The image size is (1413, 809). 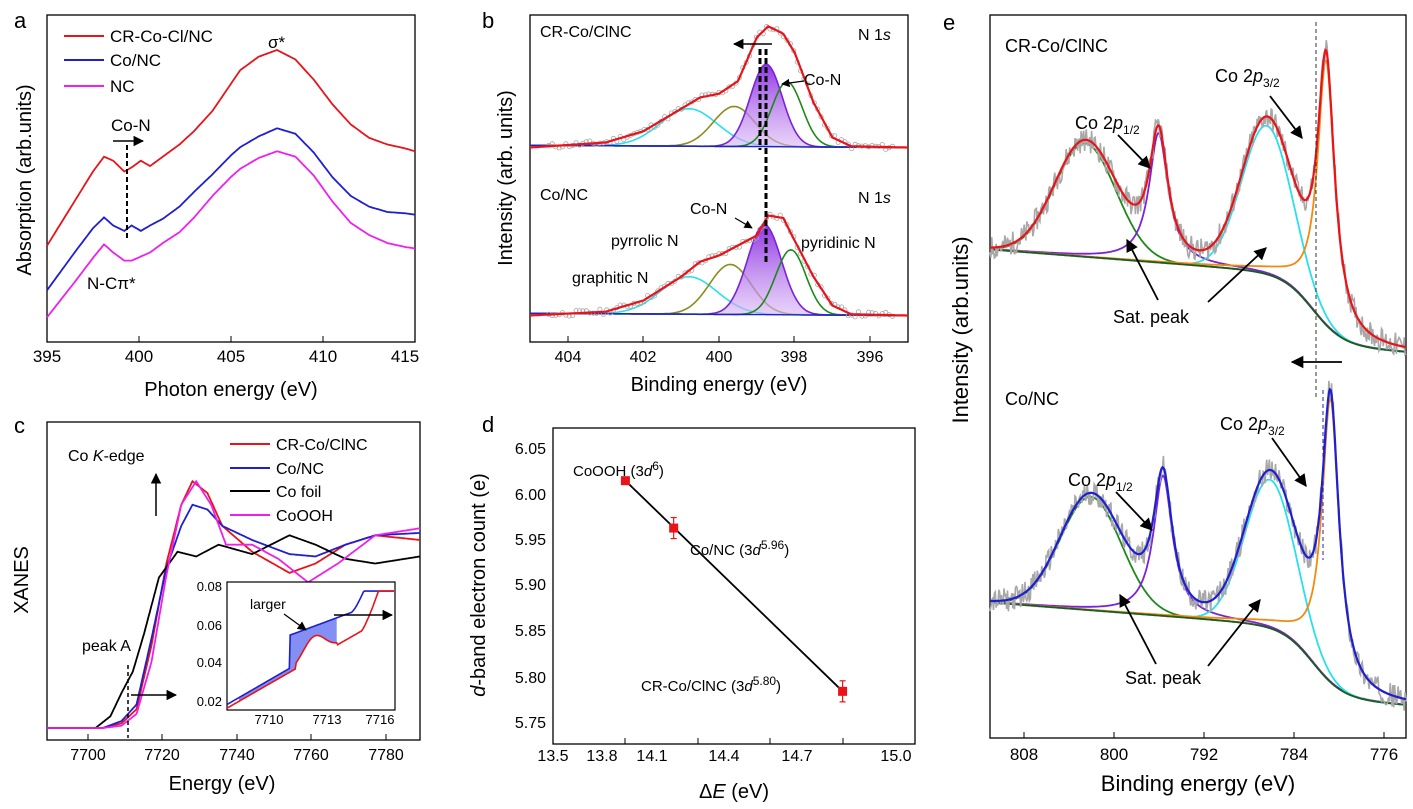 I want to click on panel-e-xlabel: Binding energy (eV), so click(x=1198, y=783).